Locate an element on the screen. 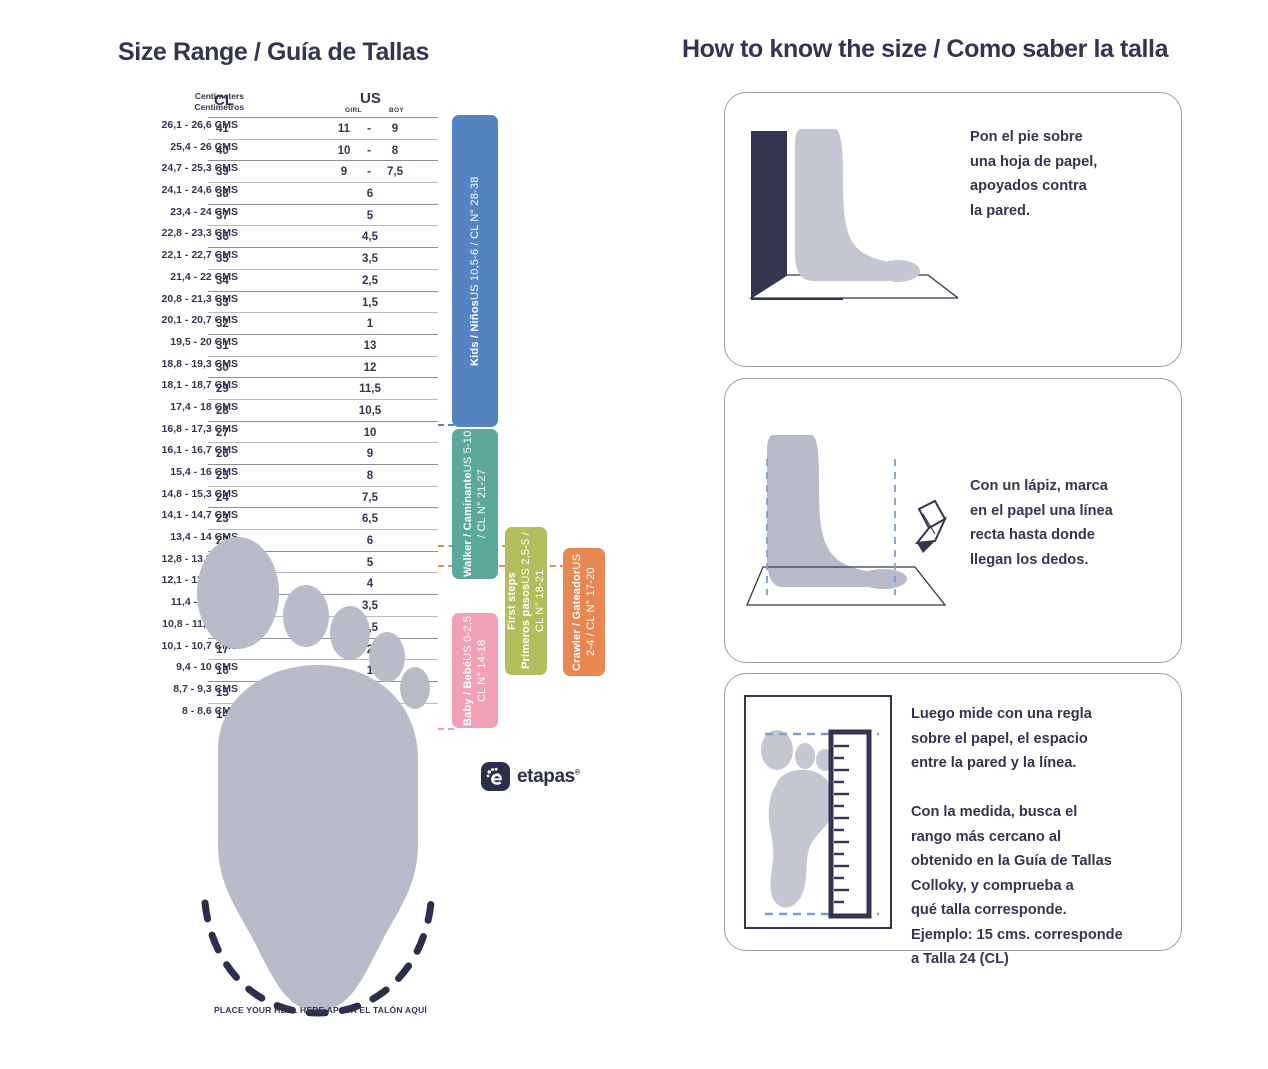 This screenshot has width=1268, height=1069. category-bar-walker: Walker / CaminanteUS 5-10 / CL N° 21-27 is located at coordinates (475, 504).